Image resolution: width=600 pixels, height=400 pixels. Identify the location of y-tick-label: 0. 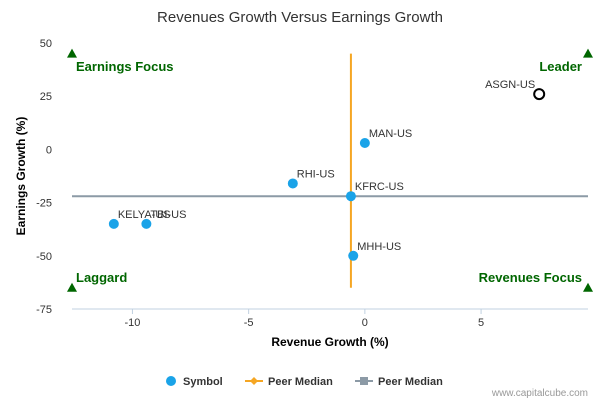
(49, 150).